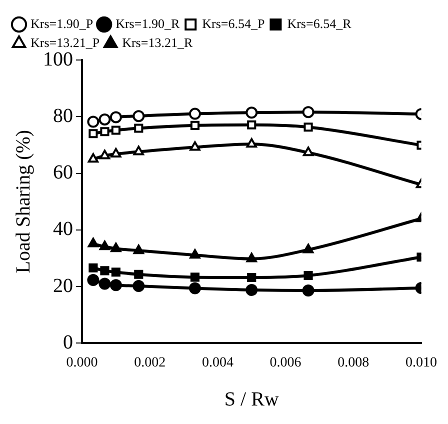  What do you see at coordinates (23, 202) in the screenshot?
I see `y-axis-title: Load Sharing (%)` at bounding box center [23, 202].